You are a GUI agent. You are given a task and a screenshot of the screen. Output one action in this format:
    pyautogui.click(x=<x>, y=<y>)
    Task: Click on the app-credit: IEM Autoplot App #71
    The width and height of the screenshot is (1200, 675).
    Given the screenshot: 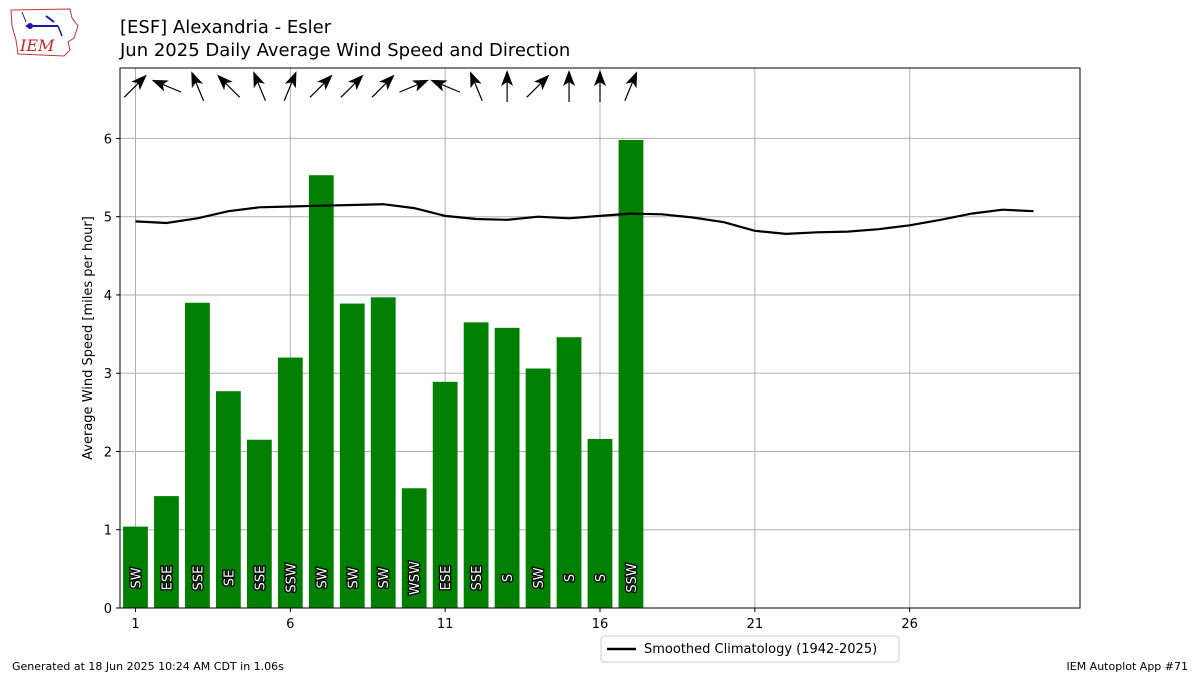 What is the action you would take?
    pyautogui.click(x=1127, y=666)
    